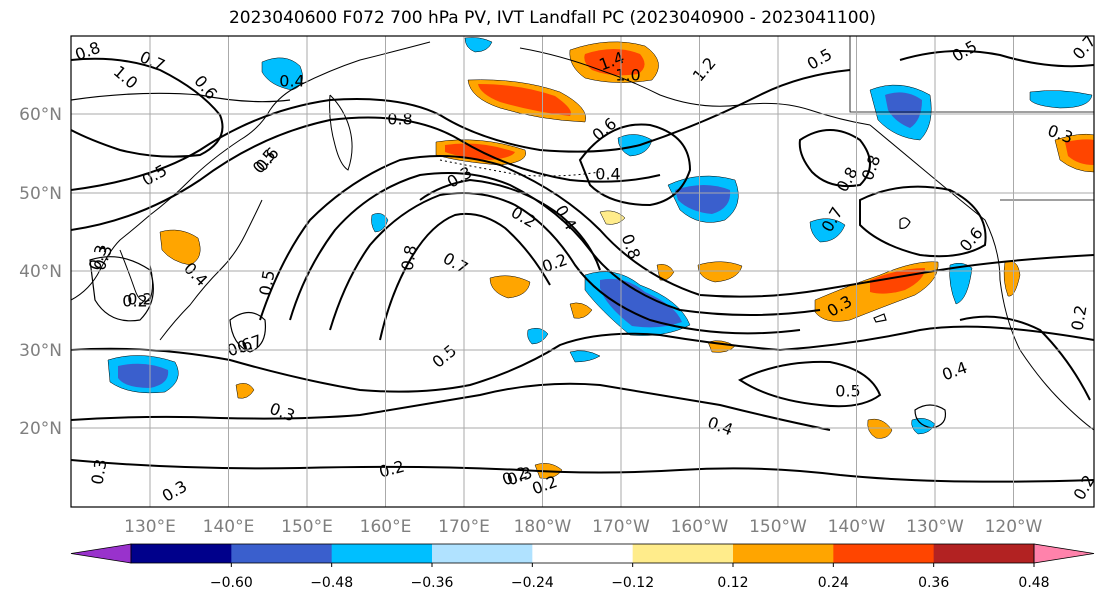  Describe the element at coordinates (40, 429) in the screenshot. I see `lat-label: 20°N` at that location.